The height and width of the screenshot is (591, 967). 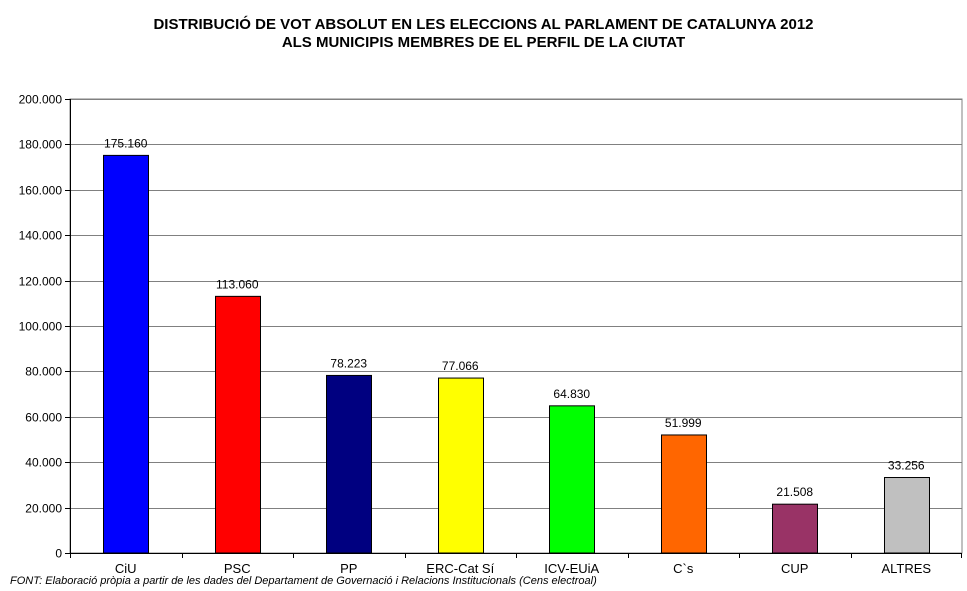 What do you see at coordinates (41, 327) in the screenshot?
I see `y-tick-label: 100.000` at bounding box center [41, 327].